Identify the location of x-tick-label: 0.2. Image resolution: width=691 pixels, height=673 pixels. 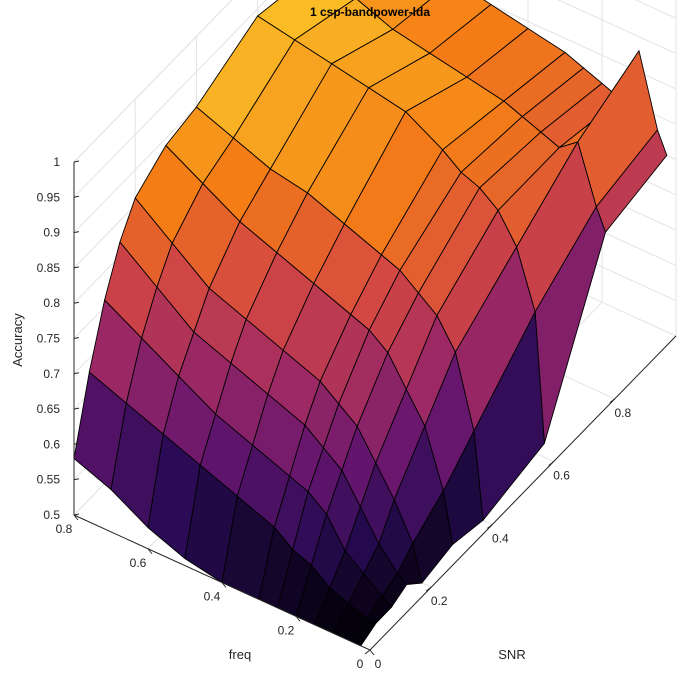
(439, 601).